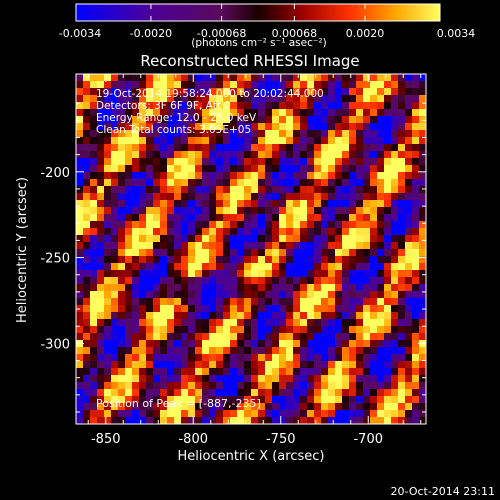  I want to click on x-tick-label: -750, so click(281, 439).